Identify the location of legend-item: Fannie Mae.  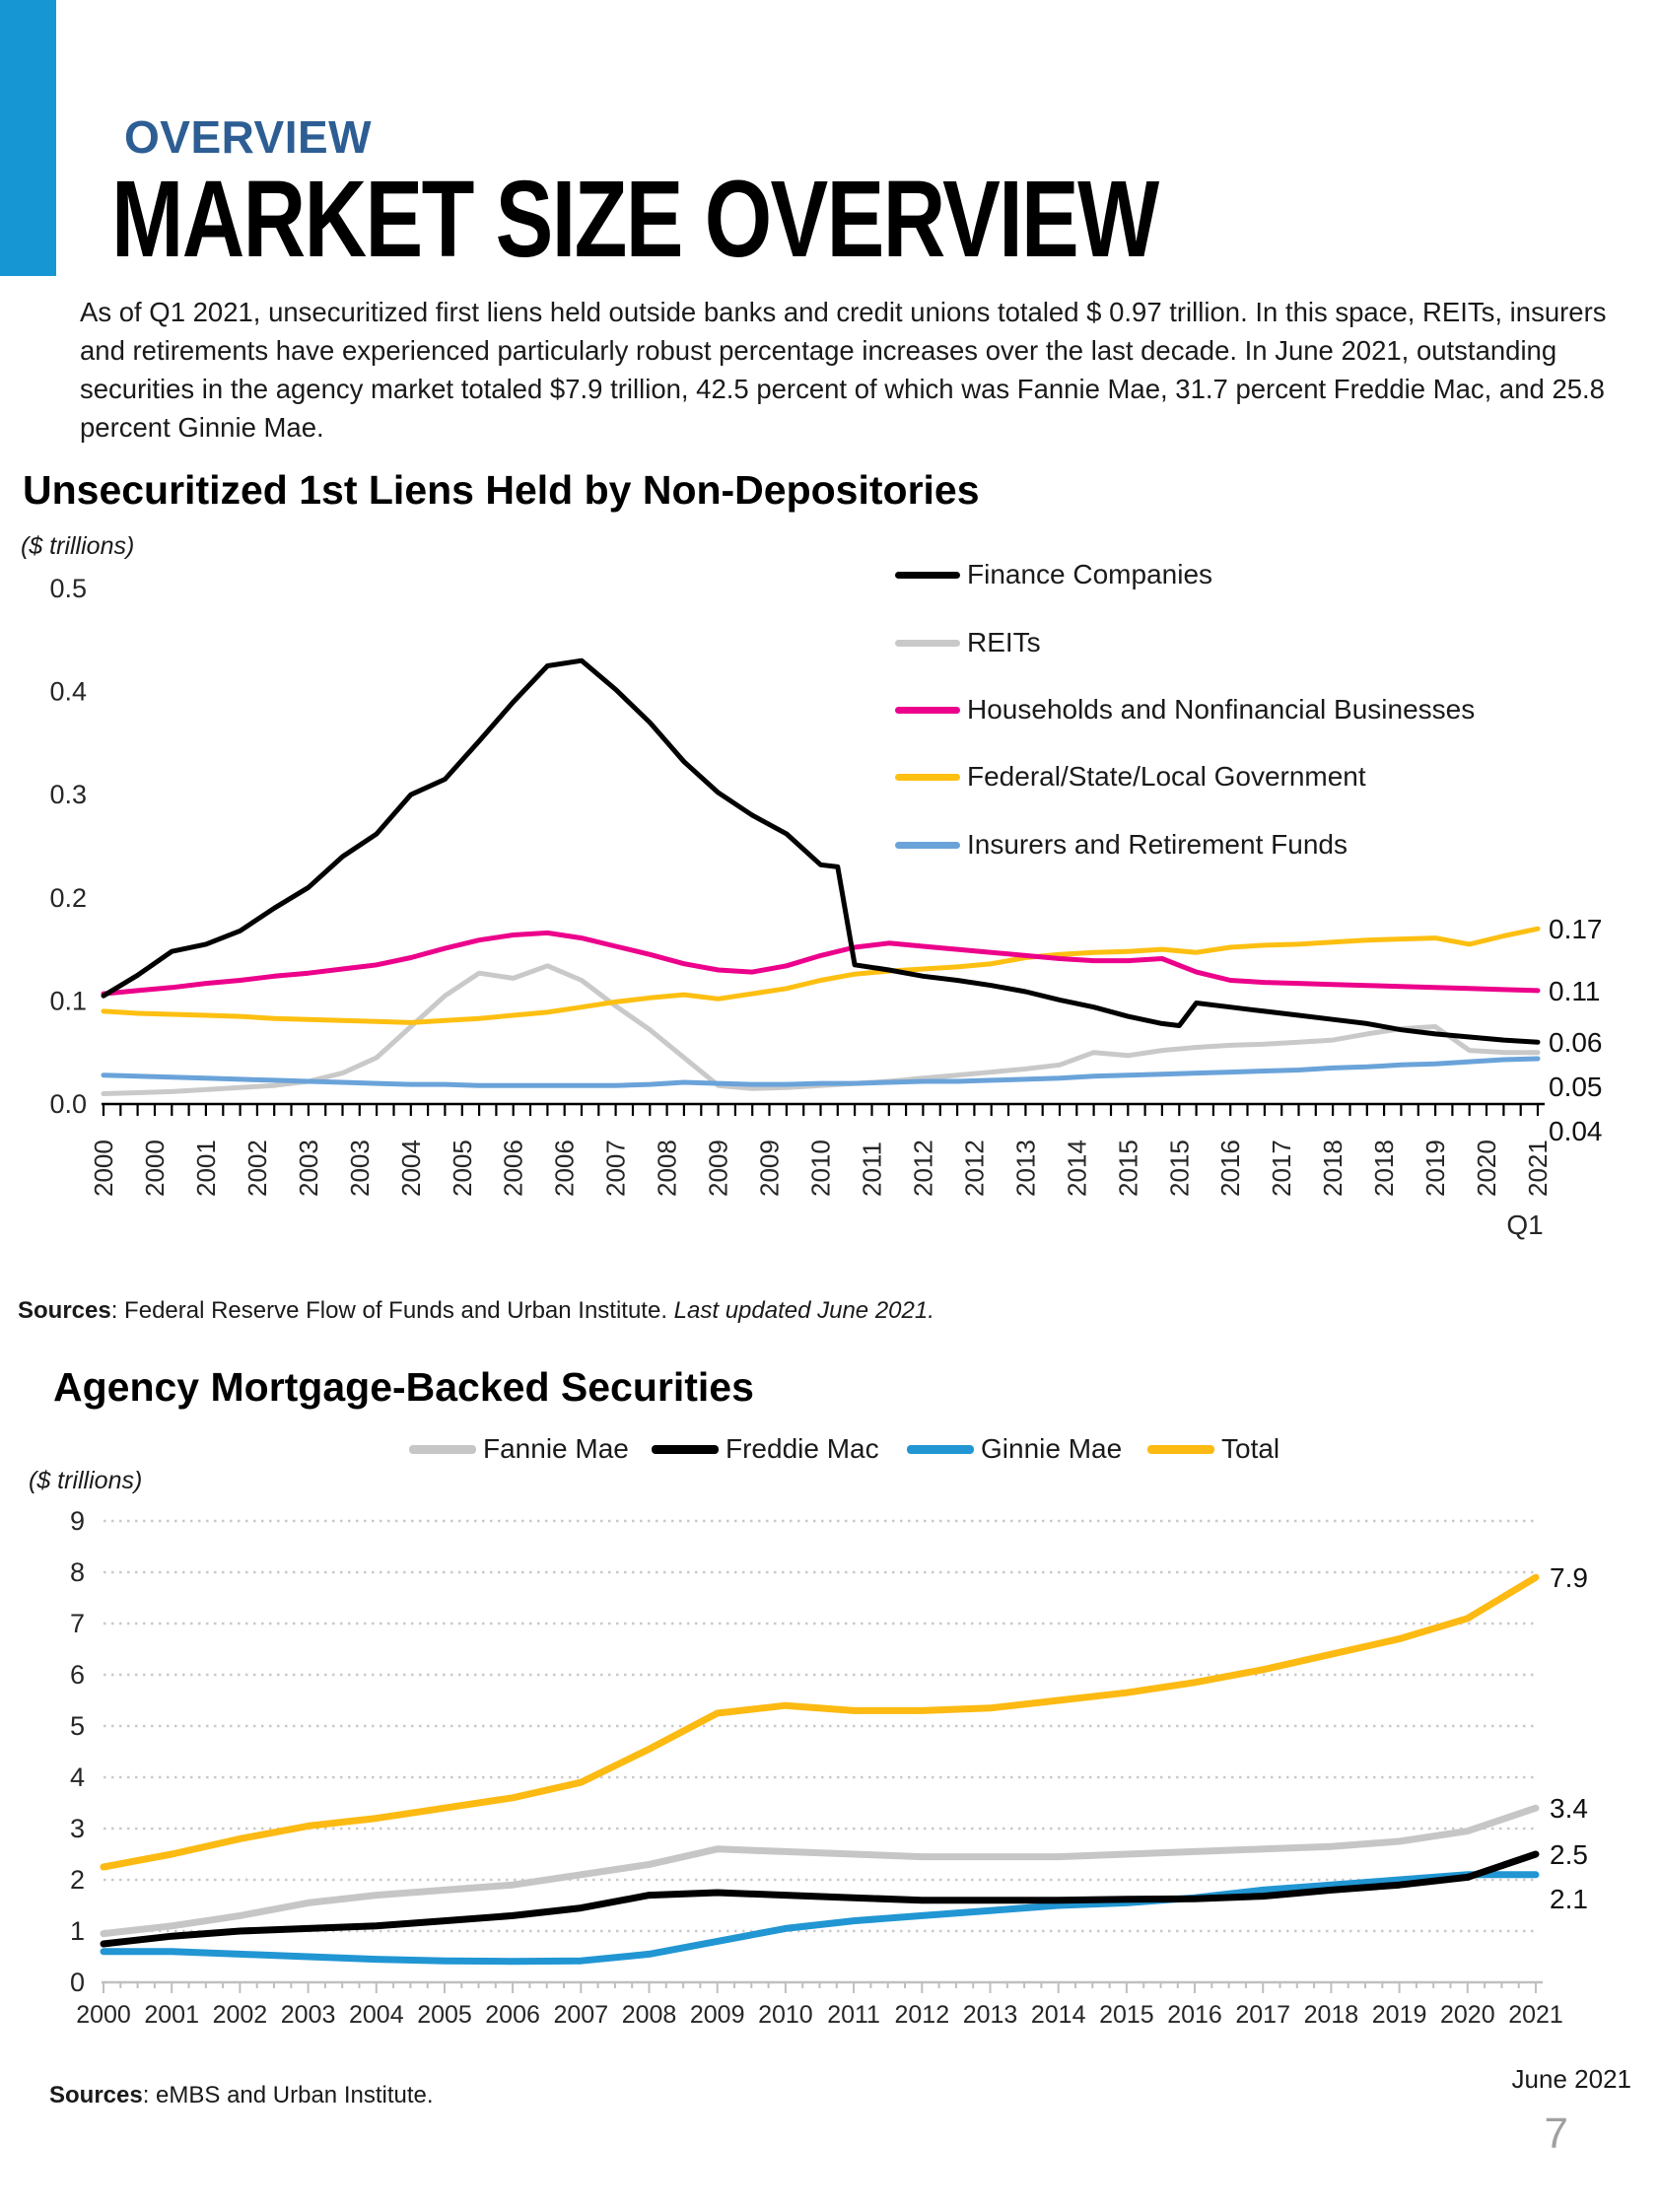
(519, 1449).